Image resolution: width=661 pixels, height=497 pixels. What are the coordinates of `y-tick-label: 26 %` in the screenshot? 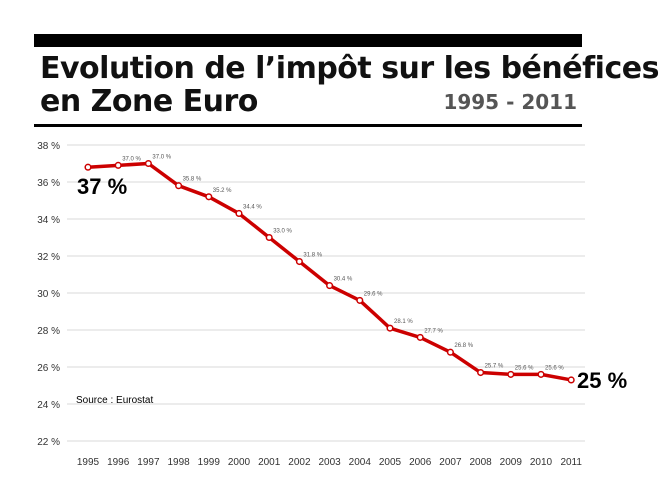 It's located at (48, 368).